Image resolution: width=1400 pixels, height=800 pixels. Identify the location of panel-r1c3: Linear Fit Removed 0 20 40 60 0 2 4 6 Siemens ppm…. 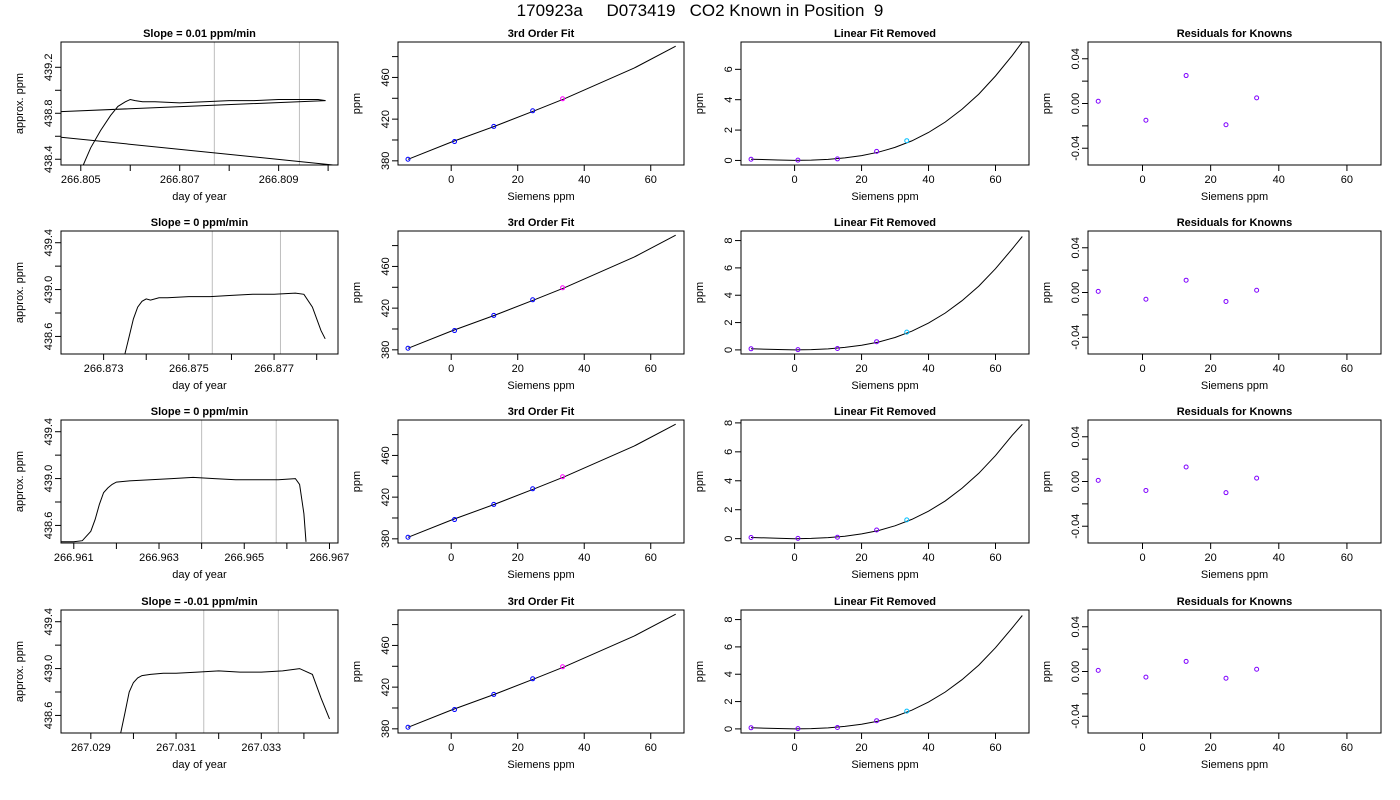
(862, 115).